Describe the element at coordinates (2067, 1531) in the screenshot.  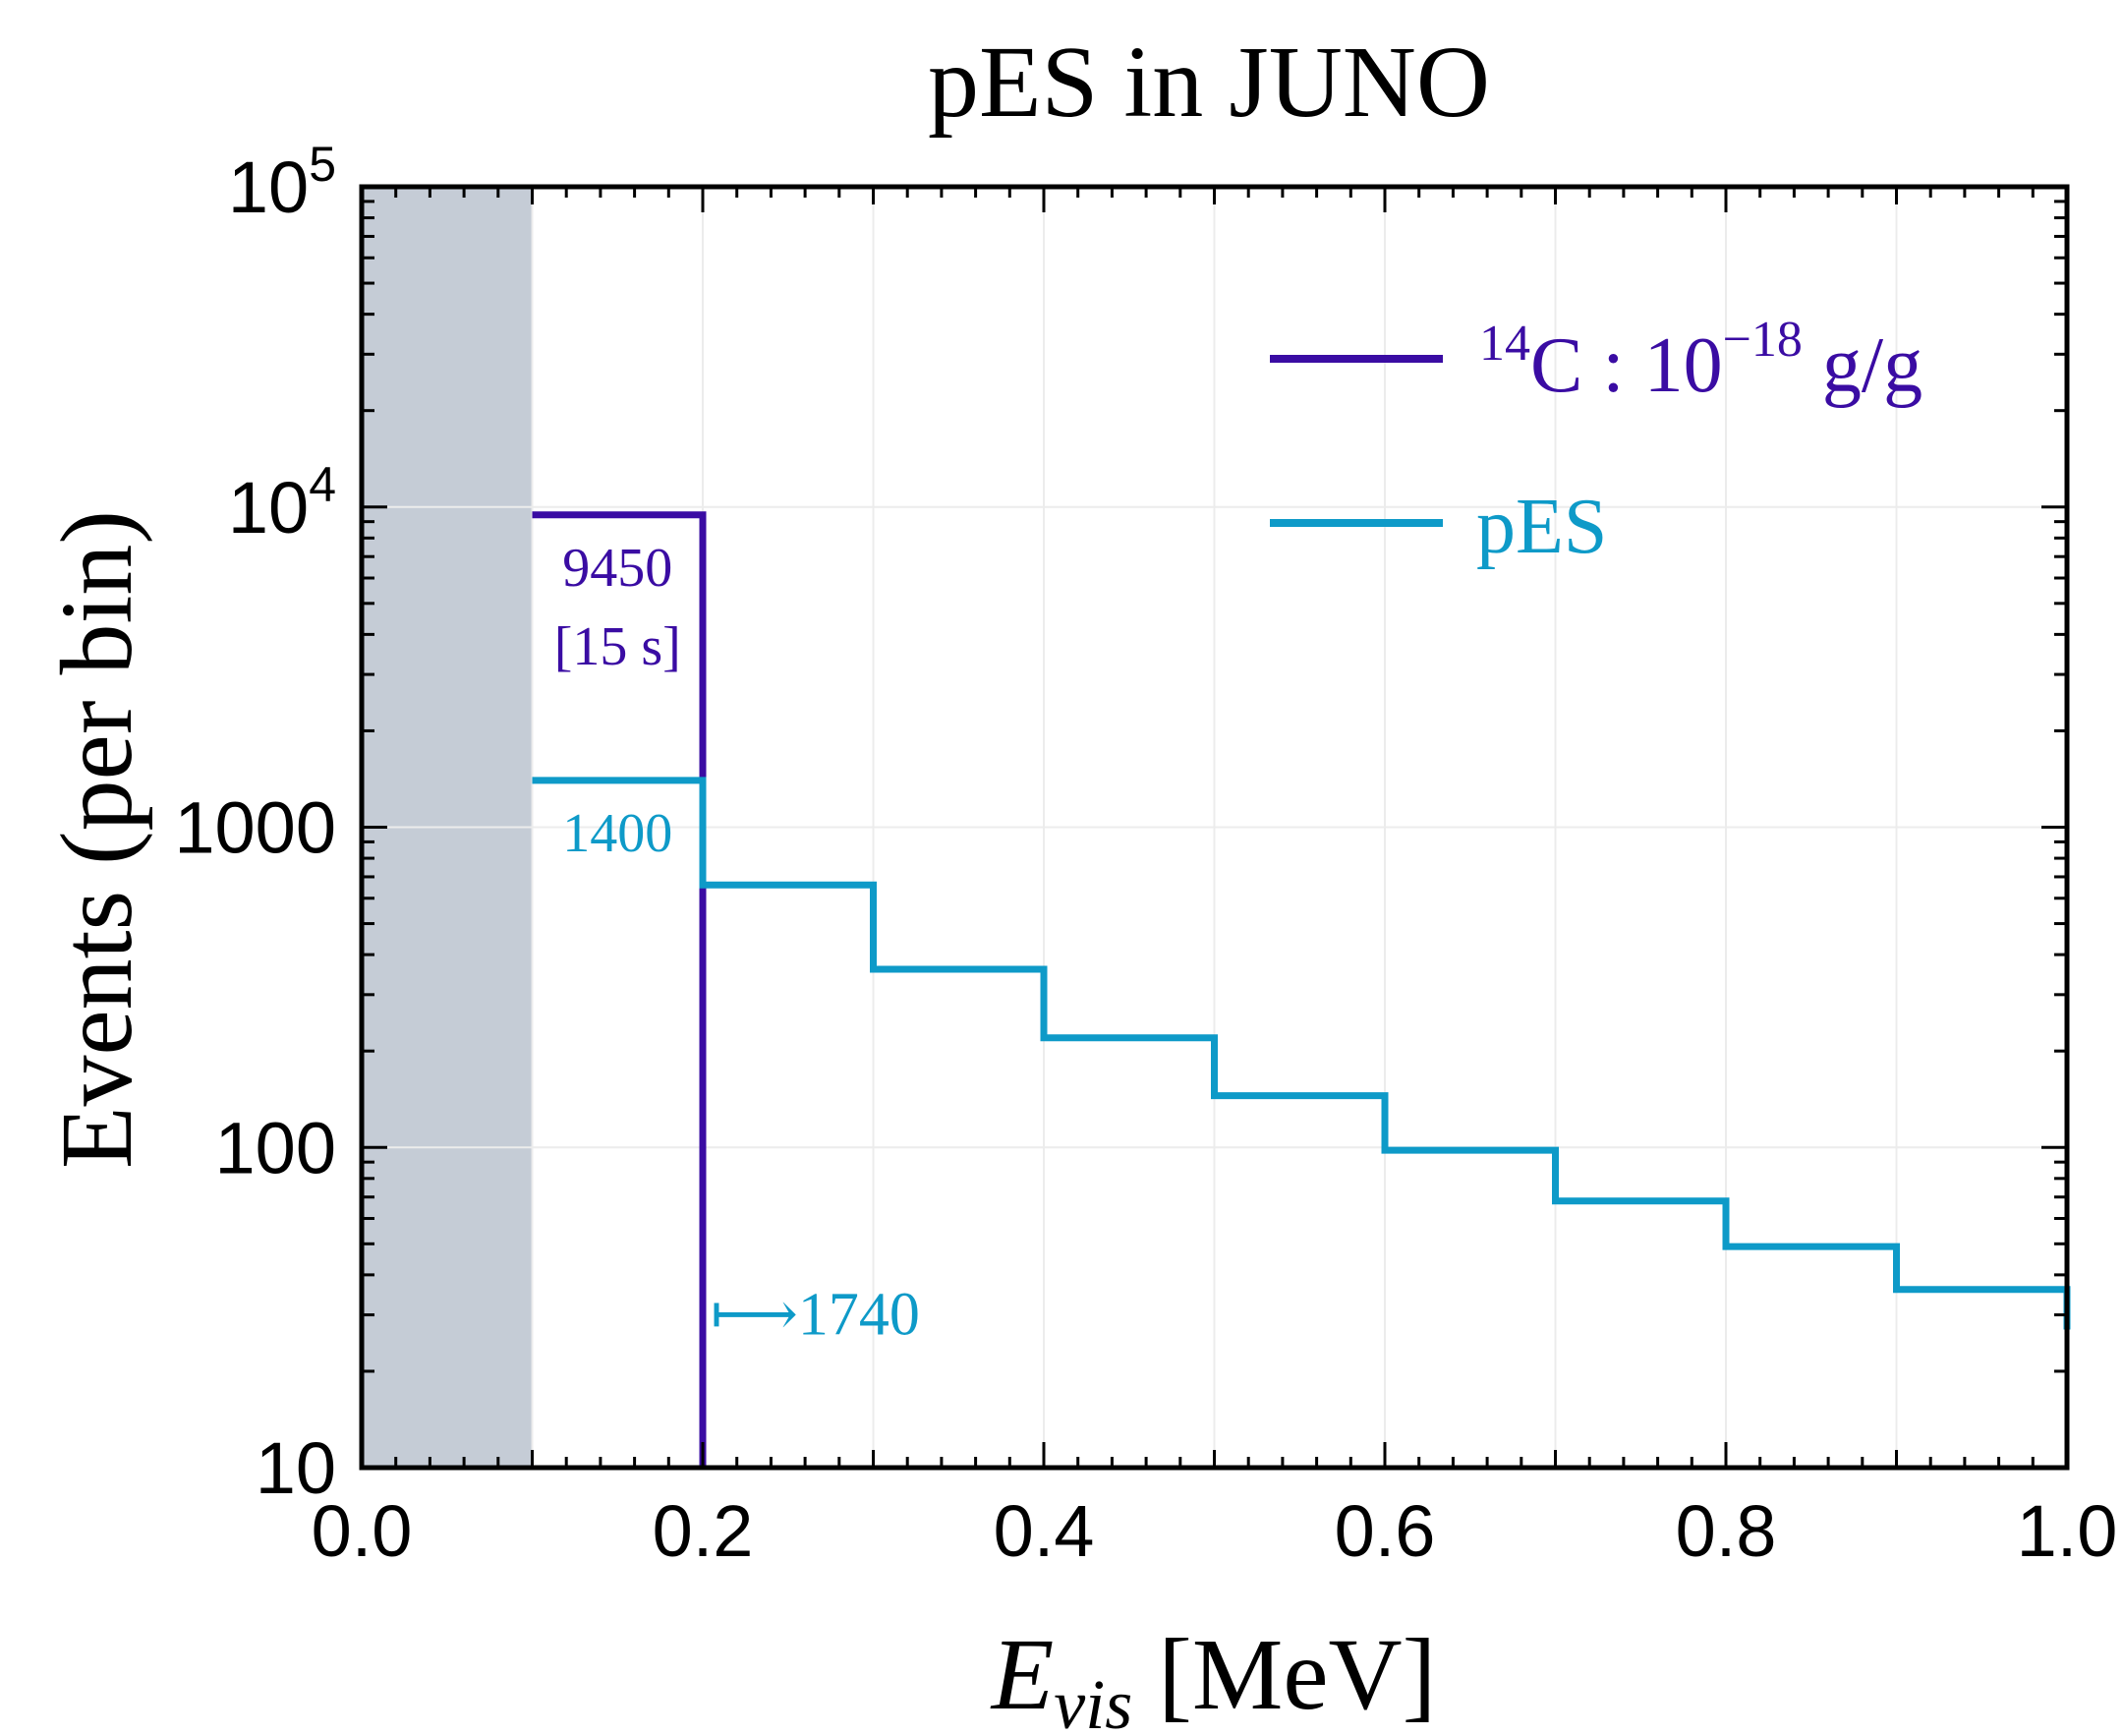
I see `x-tick-label: 1.0` at that location.